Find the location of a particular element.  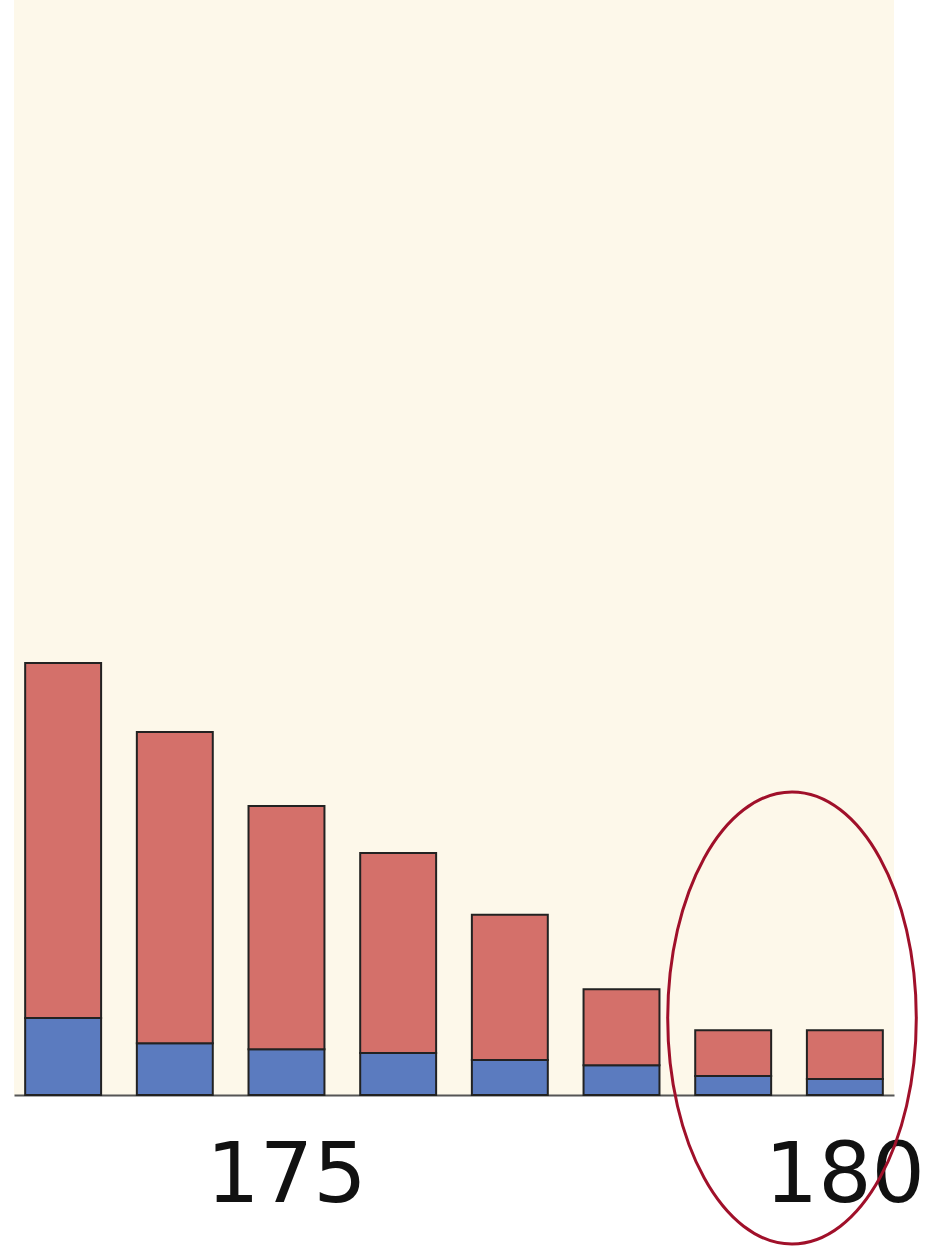

x-tick-label: 175 is located at coordinates (286, 1172).